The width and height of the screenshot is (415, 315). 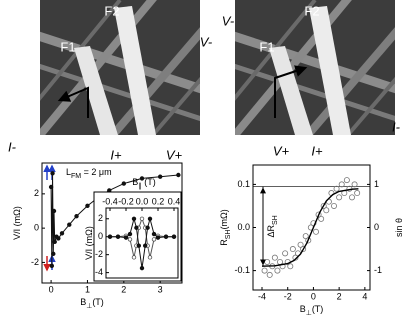 I want to click on x-tick-label: -4, so click(x=262, y=296).